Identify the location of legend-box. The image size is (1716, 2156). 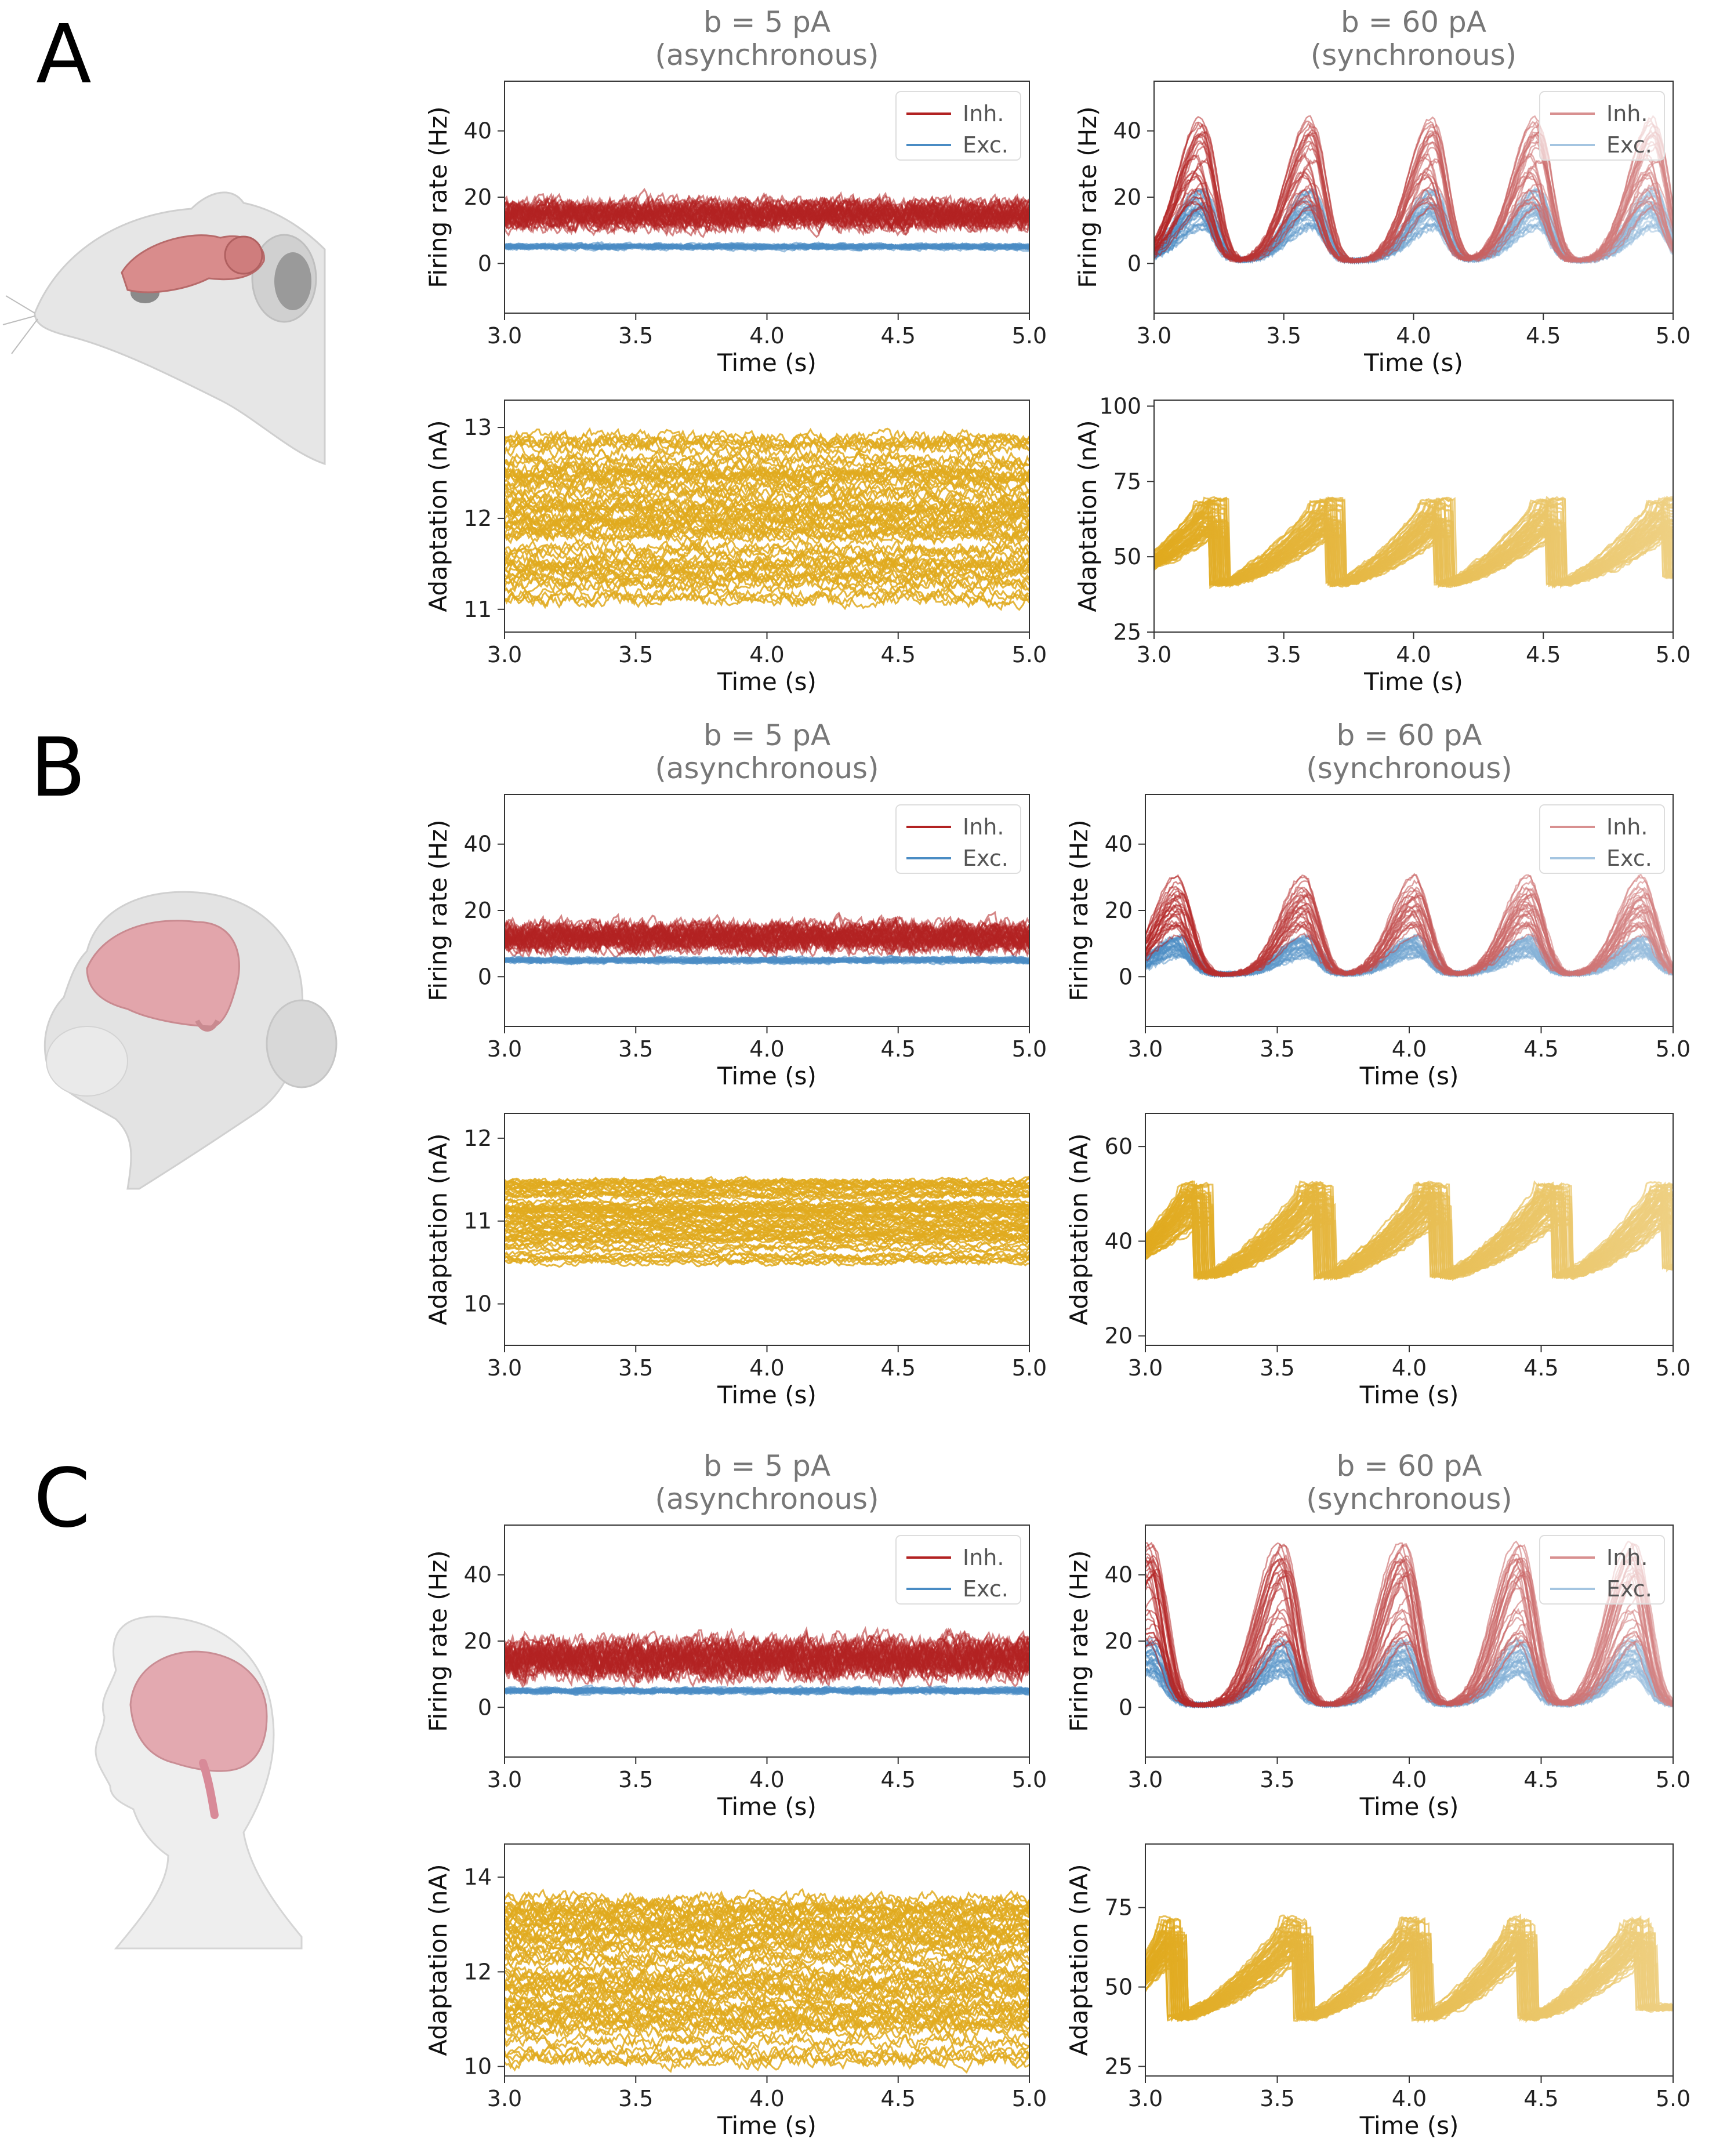
(958, 126).